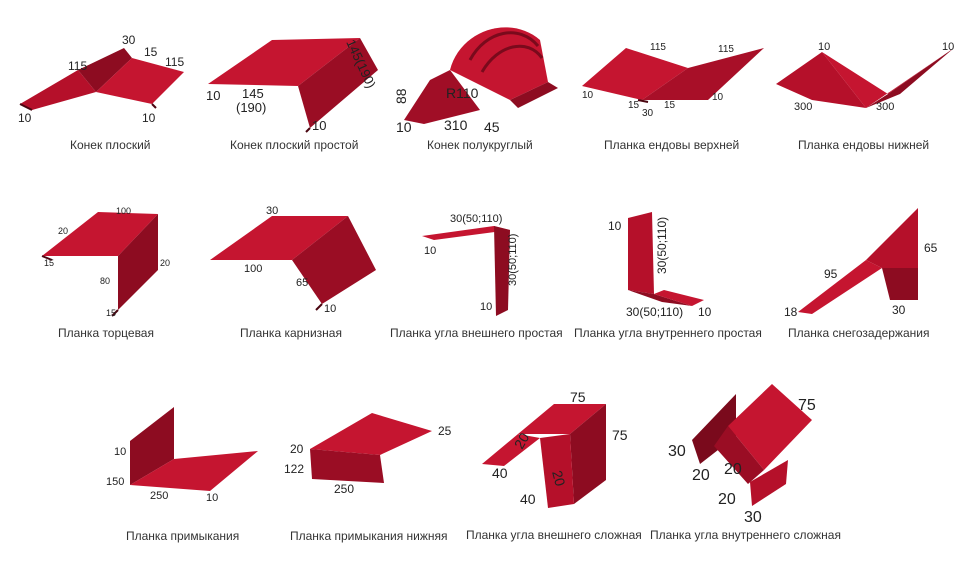  I want to click on product-planka-endovy-nizhney: 10 10 300 300 Планка ендовы нижней, so click(870, 80).